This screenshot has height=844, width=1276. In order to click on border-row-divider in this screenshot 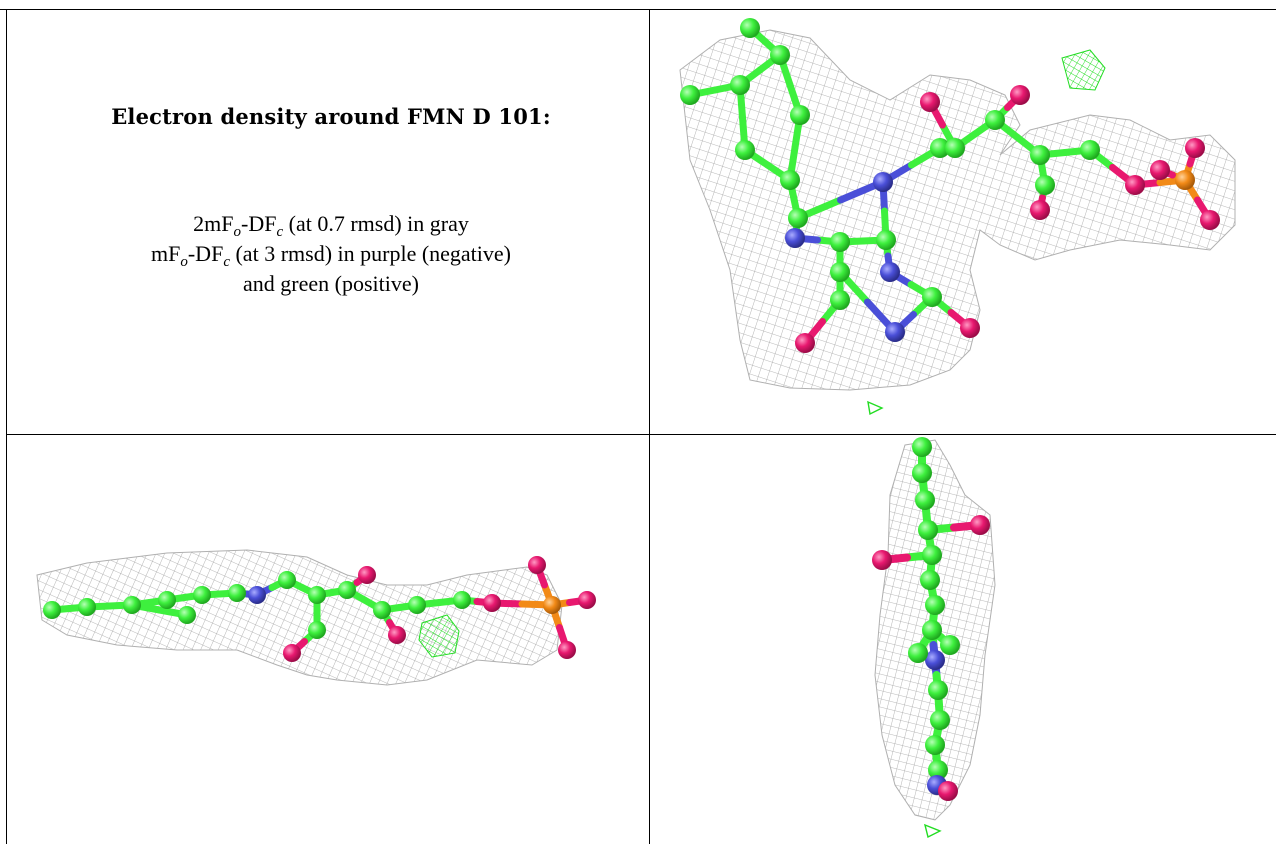, I will do `click(641, 434)`.